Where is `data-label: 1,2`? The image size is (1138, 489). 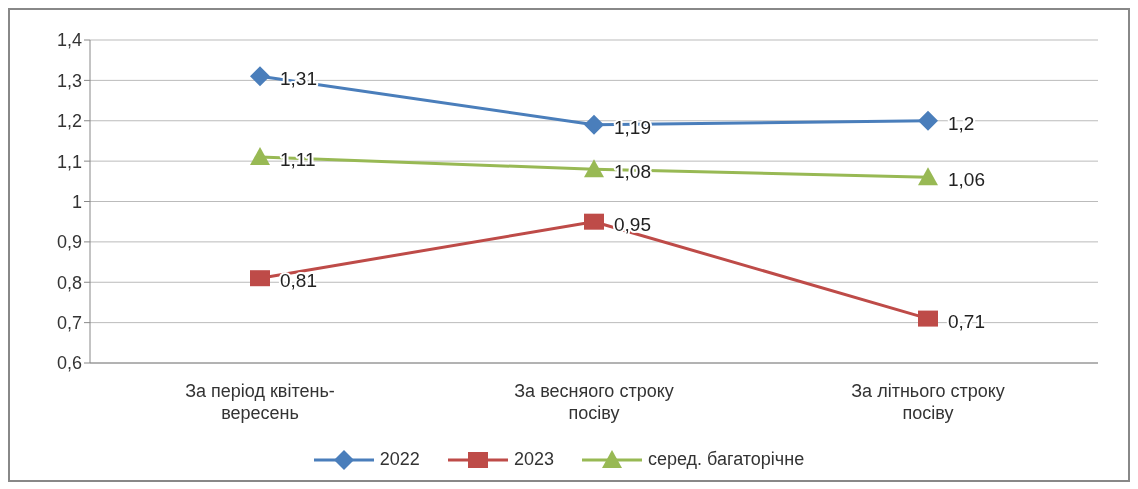 data-label: 1,2 is located at coordinates (961, 123).